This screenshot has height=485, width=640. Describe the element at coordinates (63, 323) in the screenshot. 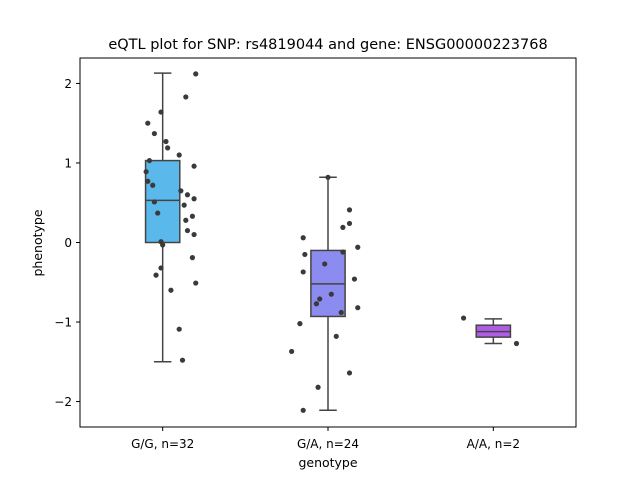

I see `y-tick-label: −1` at that location.